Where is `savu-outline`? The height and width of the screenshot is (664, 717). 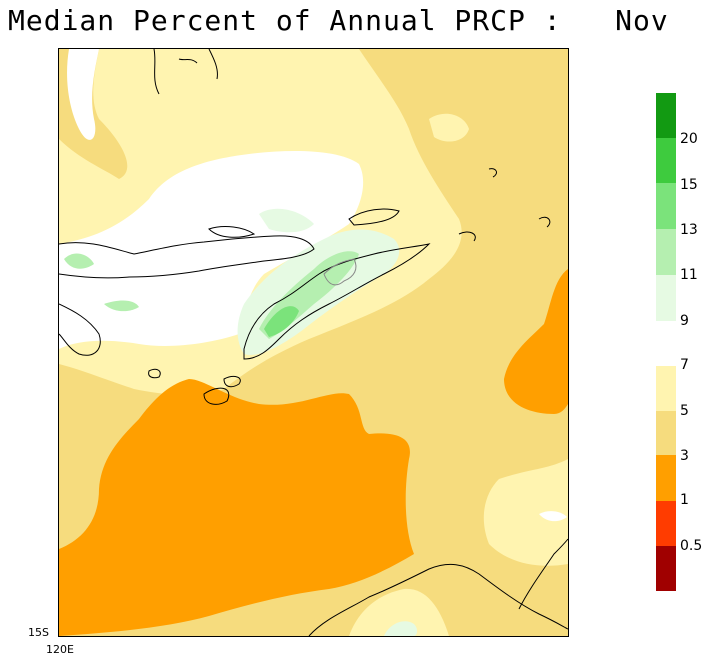 savu-outline is located at coordinates (154, 373).